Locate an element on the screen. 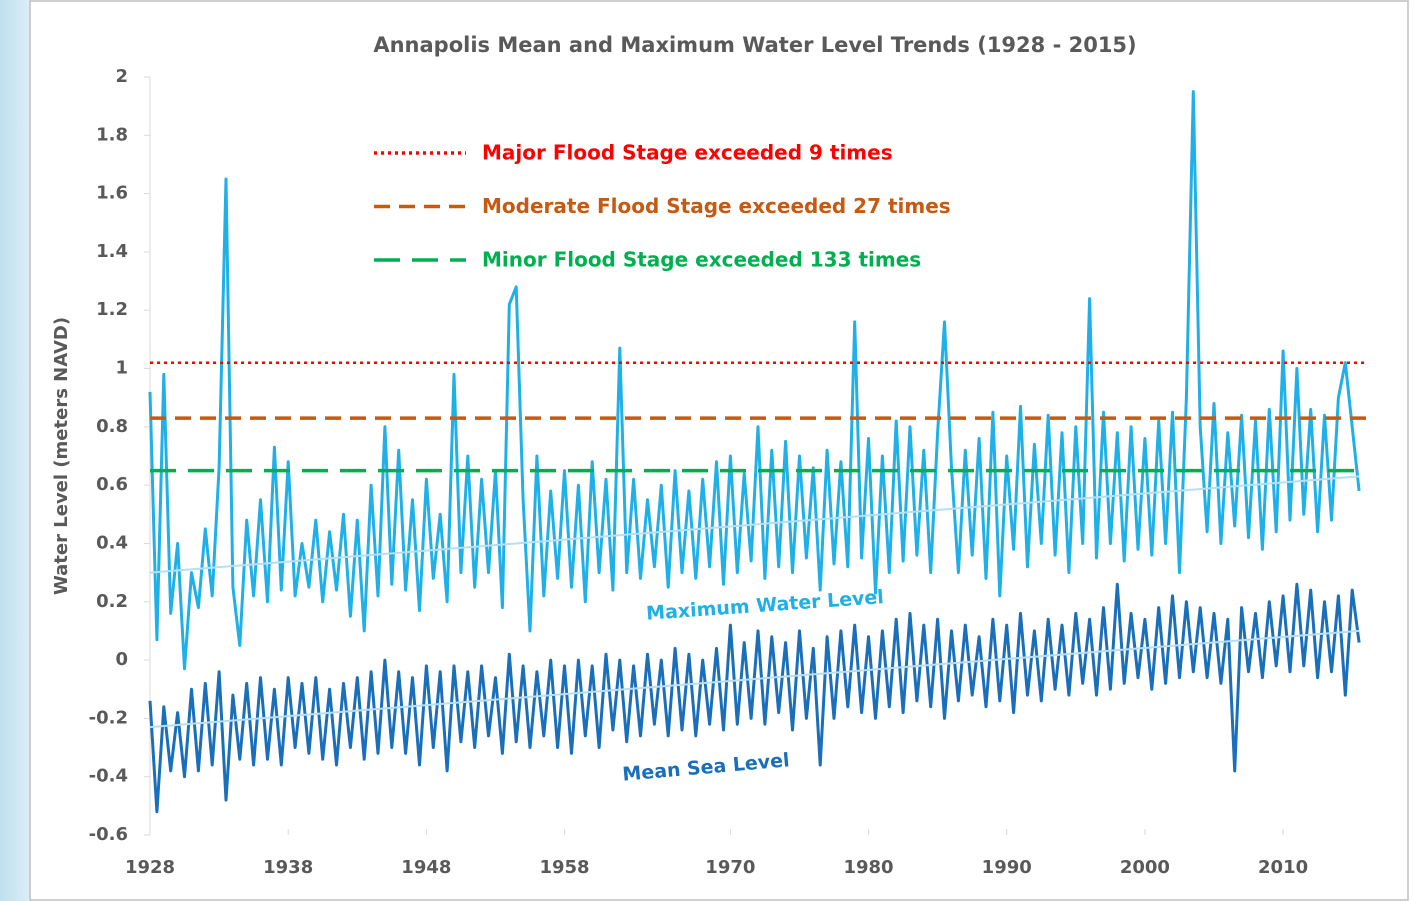 The width and height of the screenshot is (1414, 901). y-tick-label: -0.4 is located at coordinates (108, 776).